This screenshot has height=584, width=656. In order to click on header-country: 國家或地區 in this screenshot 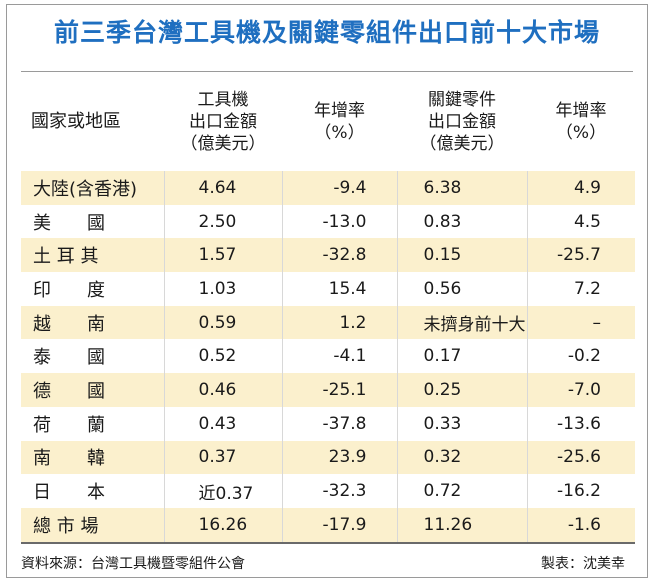, I will do `click(76, 121)`.